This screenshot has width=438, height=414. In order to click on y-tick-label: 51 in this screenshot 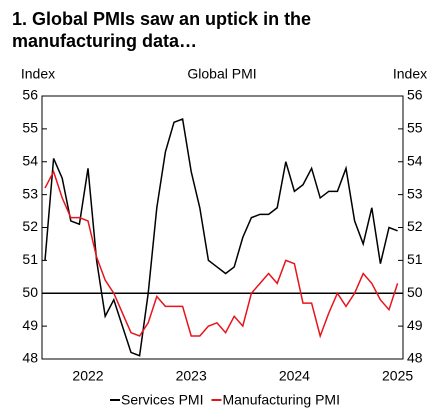, I will do `click(30, 259)`.